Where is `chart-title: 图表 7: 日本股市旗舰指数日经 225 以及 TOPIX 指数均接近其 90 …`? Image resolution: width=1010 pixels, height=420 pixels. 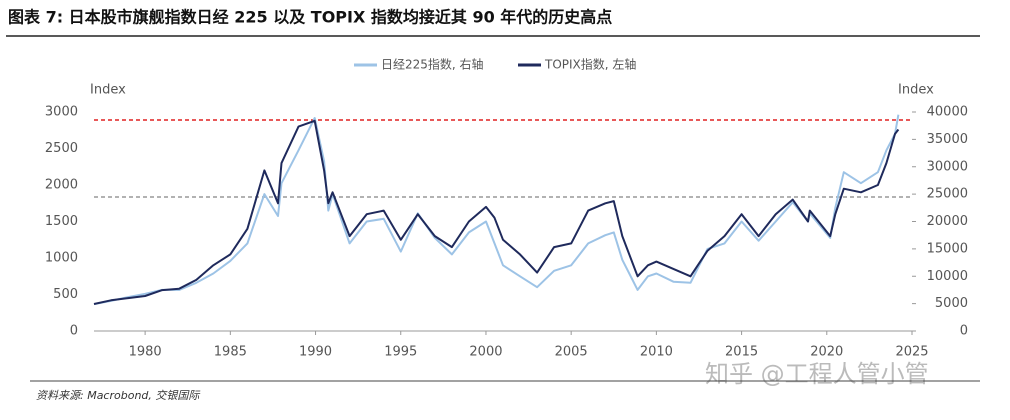
chart-title: 图表 7: 日本股市旗舰指数日经 225 以及 TOPIX 指数均接近其 90 … is located at coordinates (310, 17).